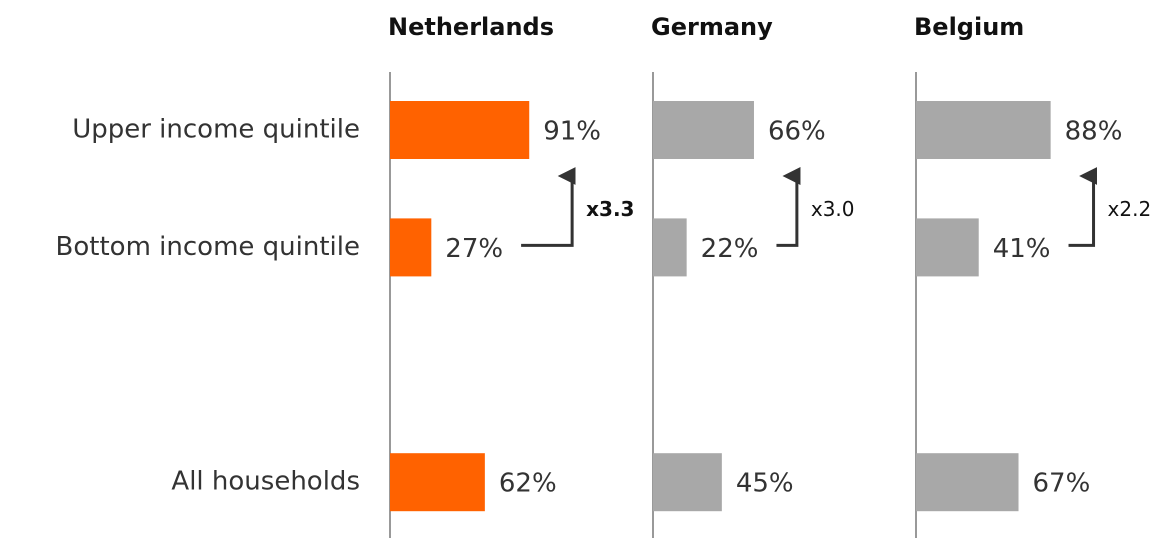 The height and width of the screenshot is (538, 1160). What do you see at coordinates (1094, 132) in the screenshot?
I see `value-label: 88%` at bounding box center [1094, 132].